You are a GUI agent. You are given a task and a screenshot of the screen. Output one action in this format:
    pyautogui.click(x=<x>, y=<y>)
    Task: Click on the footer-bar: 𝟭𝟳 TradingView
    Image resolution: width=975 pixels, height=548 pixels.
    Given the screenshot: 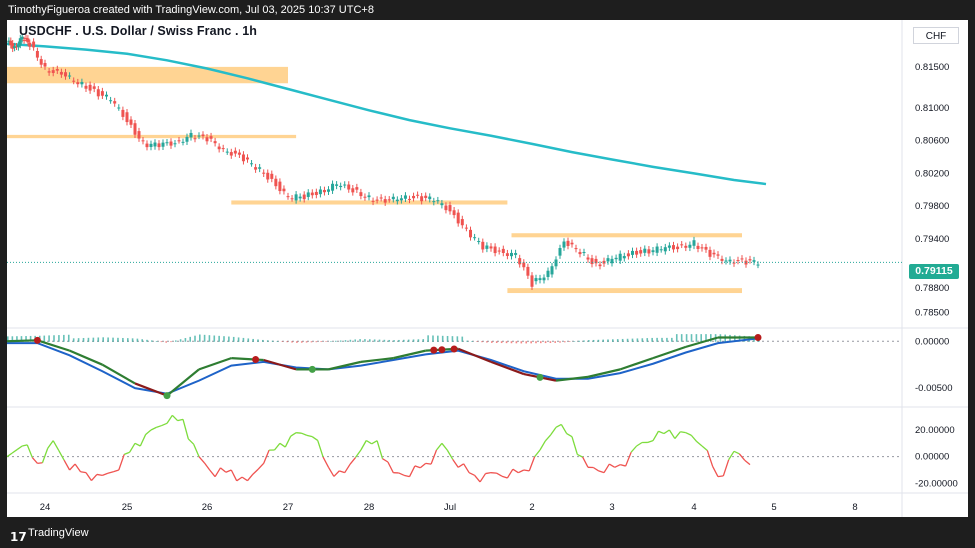 What is the action you would take?
    pyautogui.click(x=487, y=534)
    